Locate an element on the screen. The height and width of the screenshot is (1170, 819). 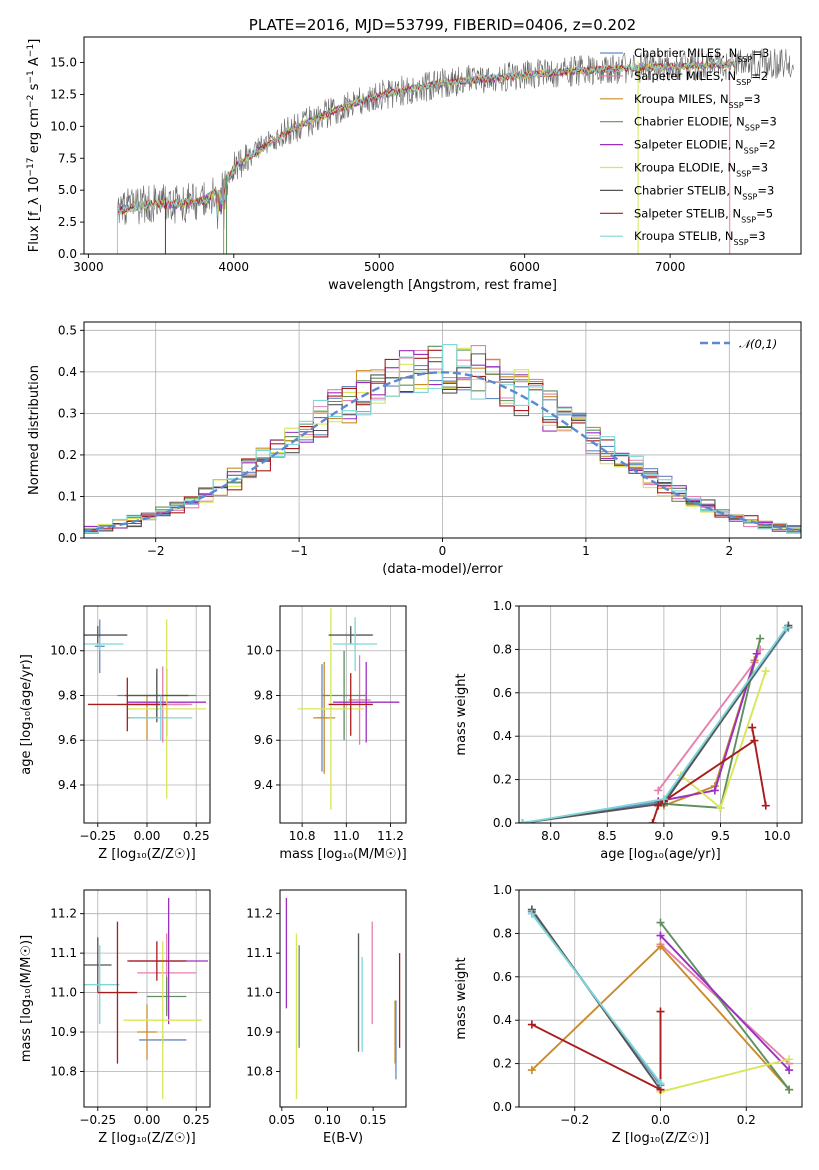
y-tick-label: 0.5 is located at coordinates (67, 330).